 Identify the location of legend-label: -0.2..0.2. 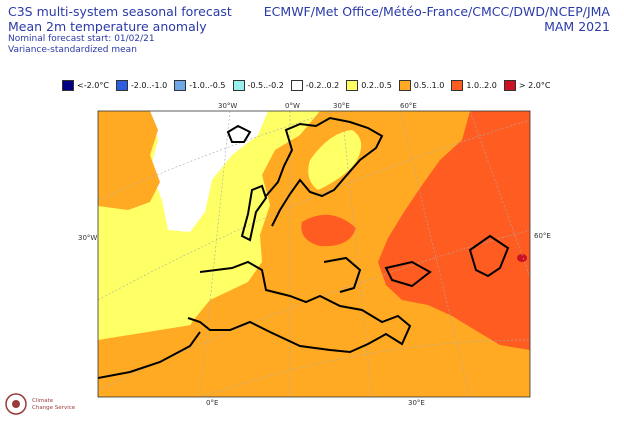
(322, 85).